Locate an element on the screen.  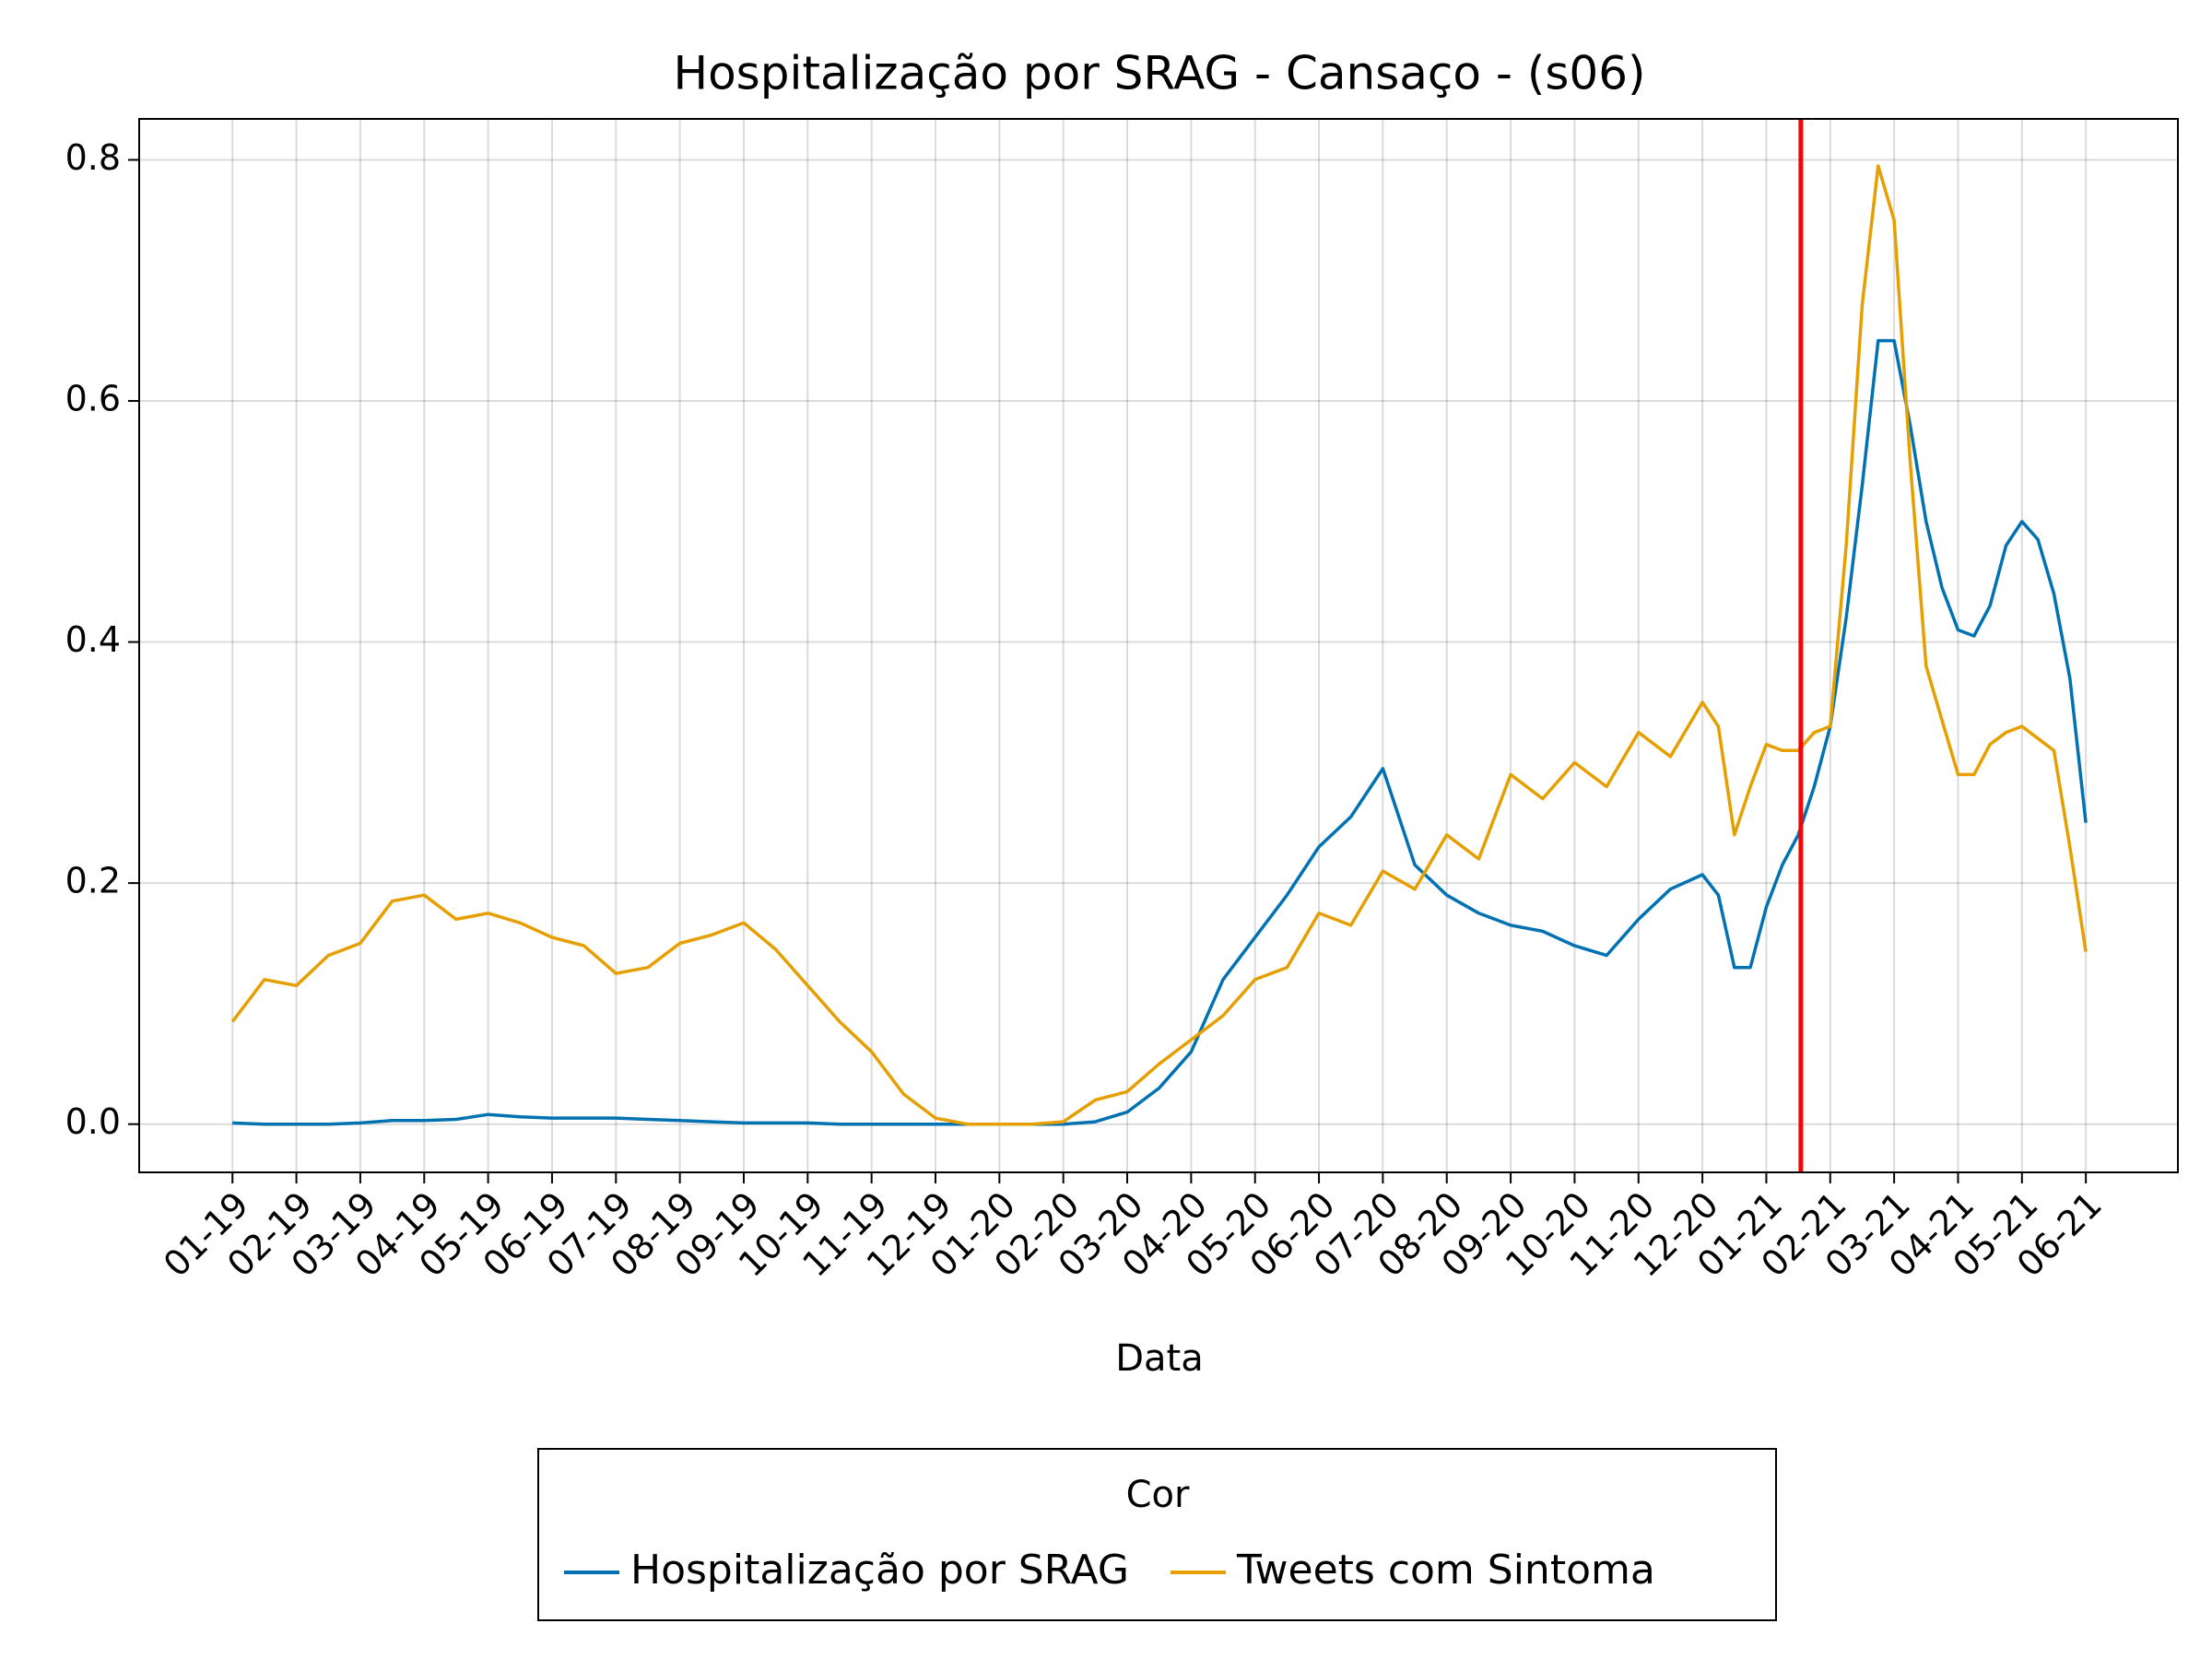
legend-title: Cor is located at coordinates (1158, 1495).